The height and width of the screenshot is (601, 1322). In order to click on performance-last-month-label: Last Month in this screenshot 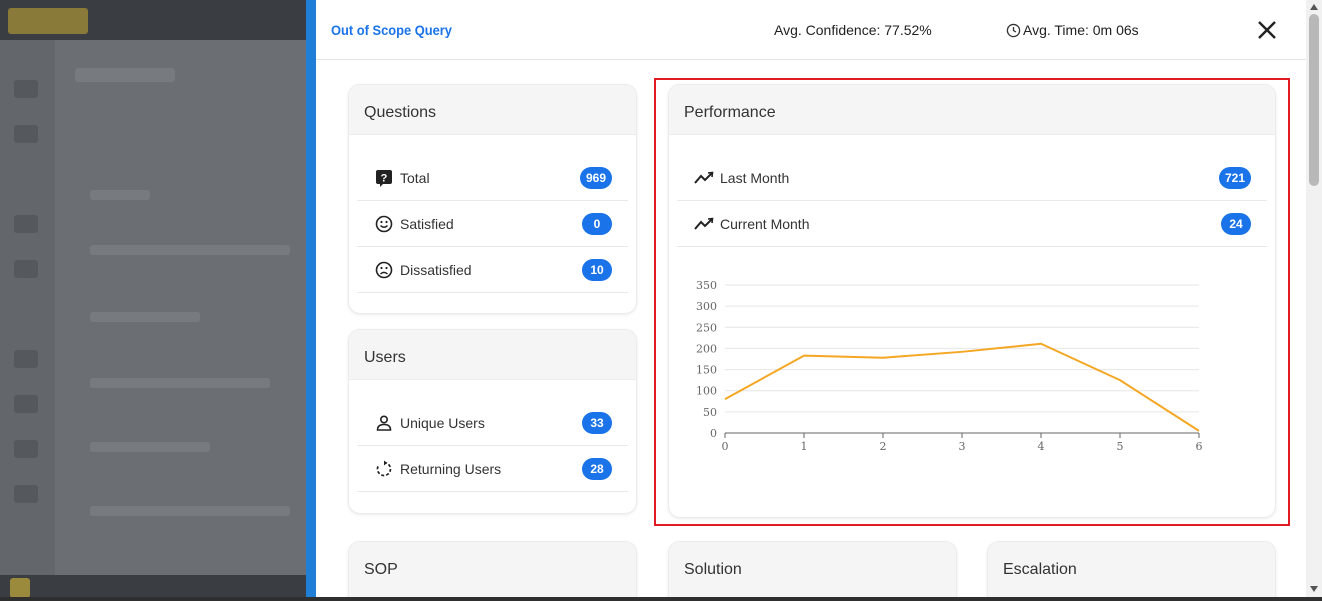, I will do `click(755, 177)`.